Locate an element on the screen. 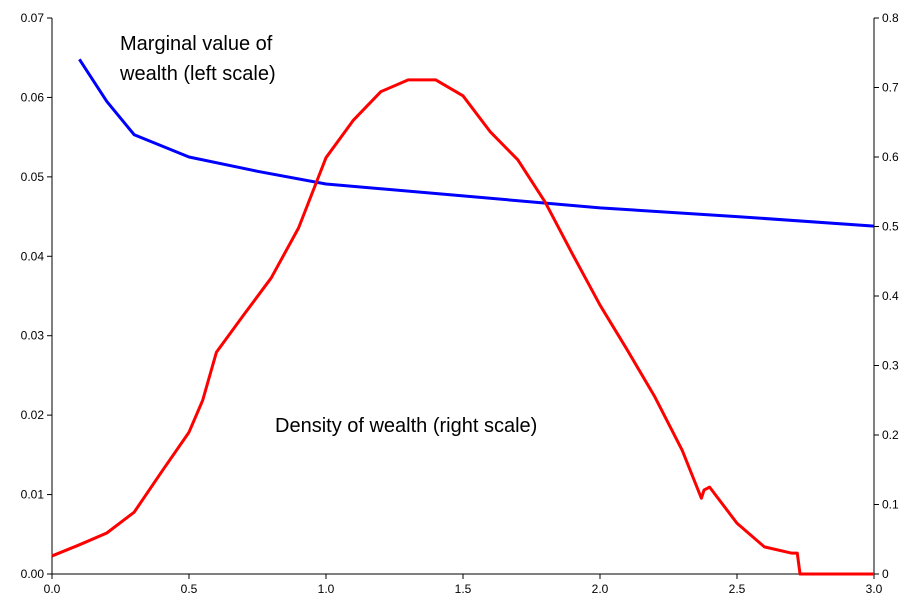 The image size is (911, 606). x-tick-label: 1.0 is located at coordinates (326, 589).